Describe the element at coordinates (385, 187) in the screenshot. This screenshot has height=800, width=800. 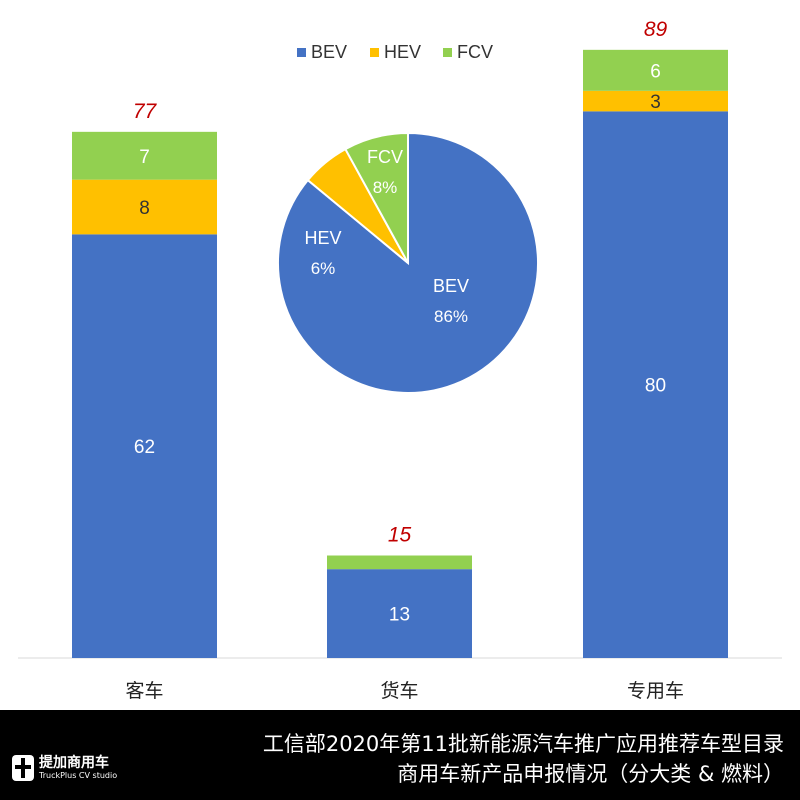
I see `pie-percent: 8%` at that location.